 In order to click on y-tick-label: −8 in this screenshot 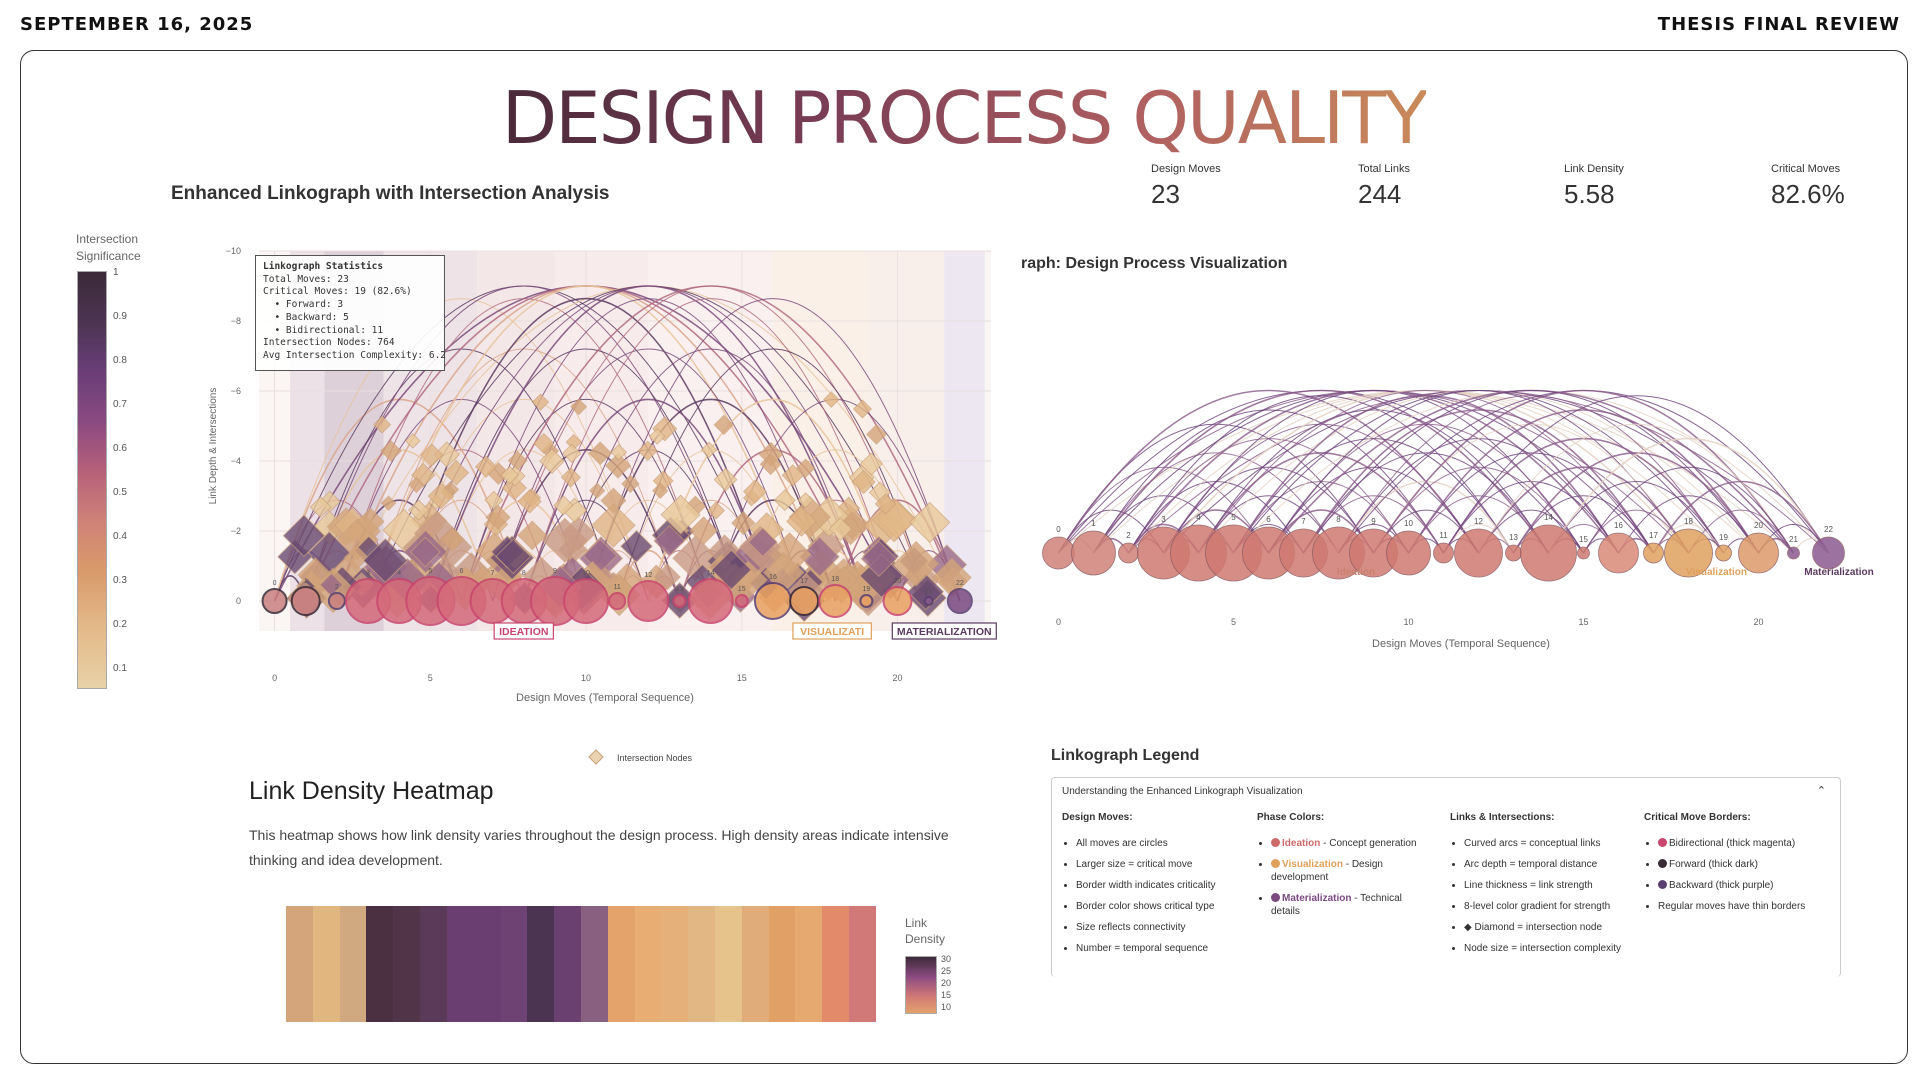, I will do `click(236, 321)`.